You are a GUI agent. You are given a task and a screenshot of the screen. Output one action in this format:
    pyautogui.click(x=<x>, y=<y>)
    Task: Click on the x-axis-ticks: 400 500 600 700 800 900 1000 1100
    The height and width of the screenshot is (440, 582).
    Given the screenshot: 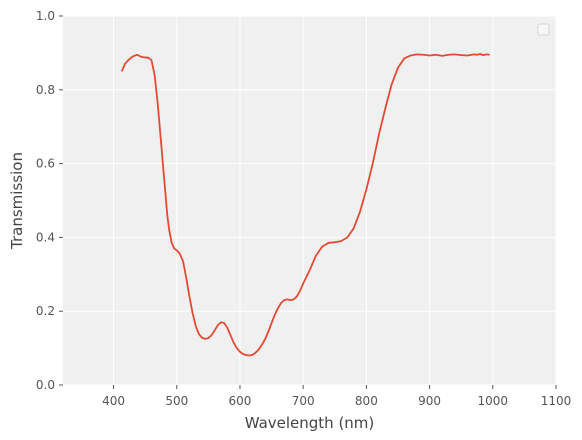 What is the action you would take?
    pyautogui.click(x=336, y=396)
    